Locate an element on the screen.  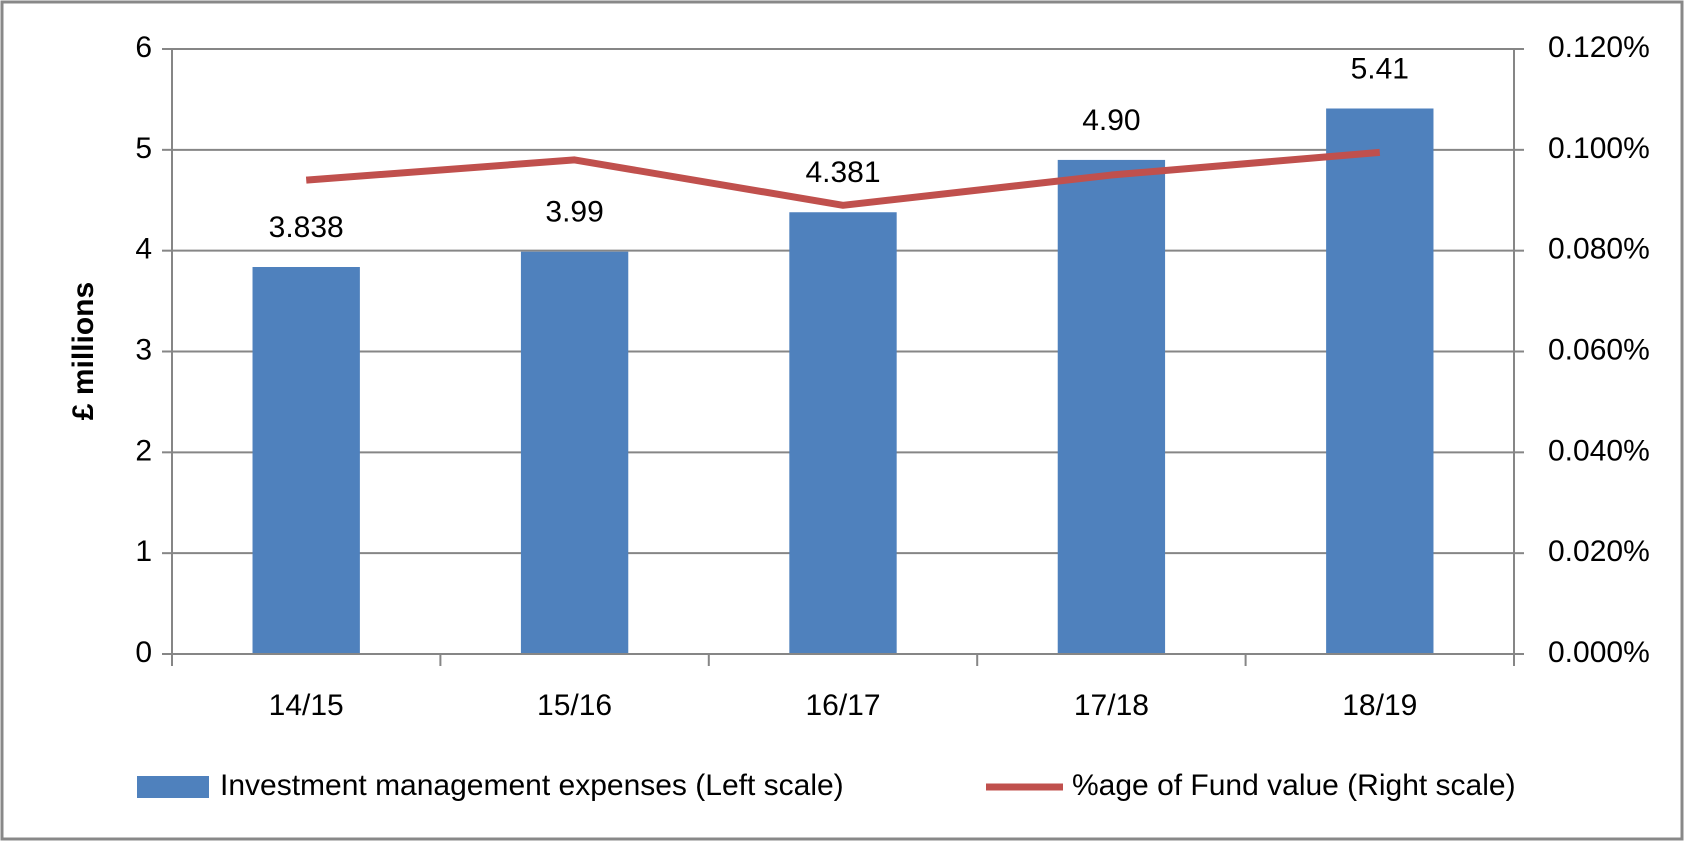
x-tick-label: 14/15 is located at coordinates (306, 705).